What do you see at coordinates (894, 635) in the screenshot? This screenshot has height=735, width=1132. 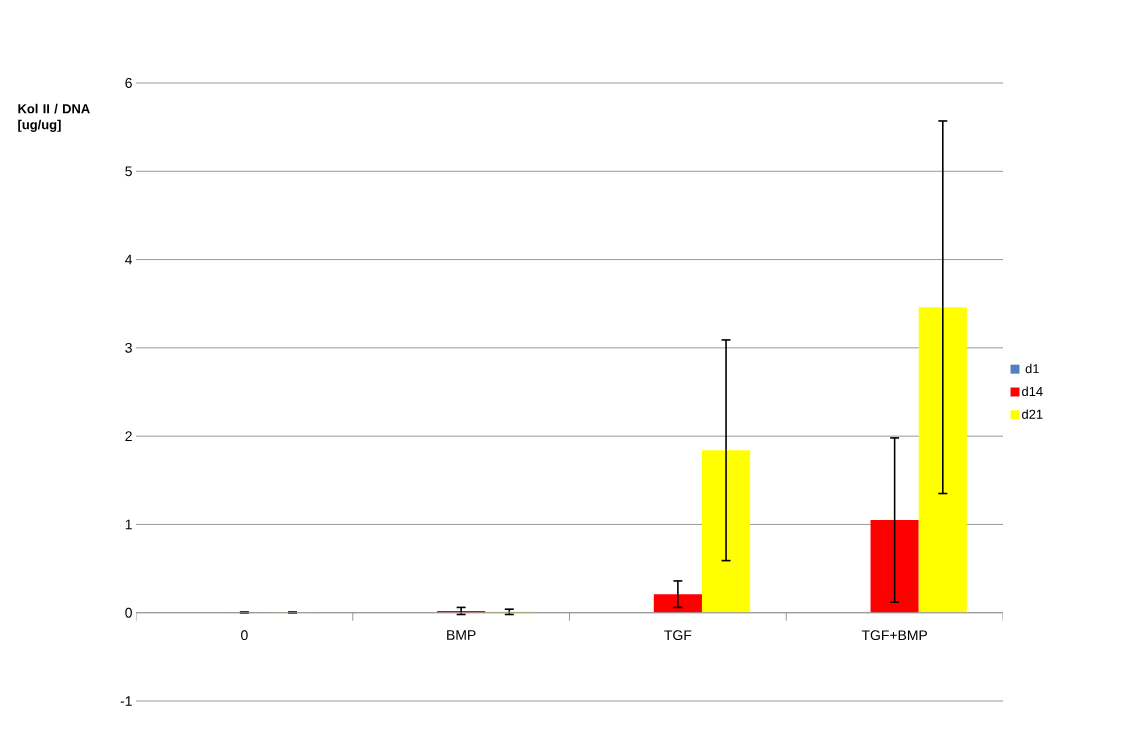 I see `x-tick-label: TGF+BMP` at bounding box center [894, 635].